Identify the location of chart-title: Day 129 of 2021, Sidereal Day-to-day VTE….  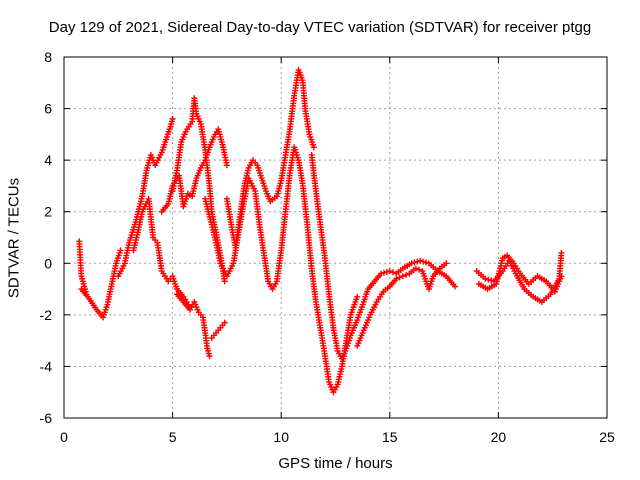
(320, 27).